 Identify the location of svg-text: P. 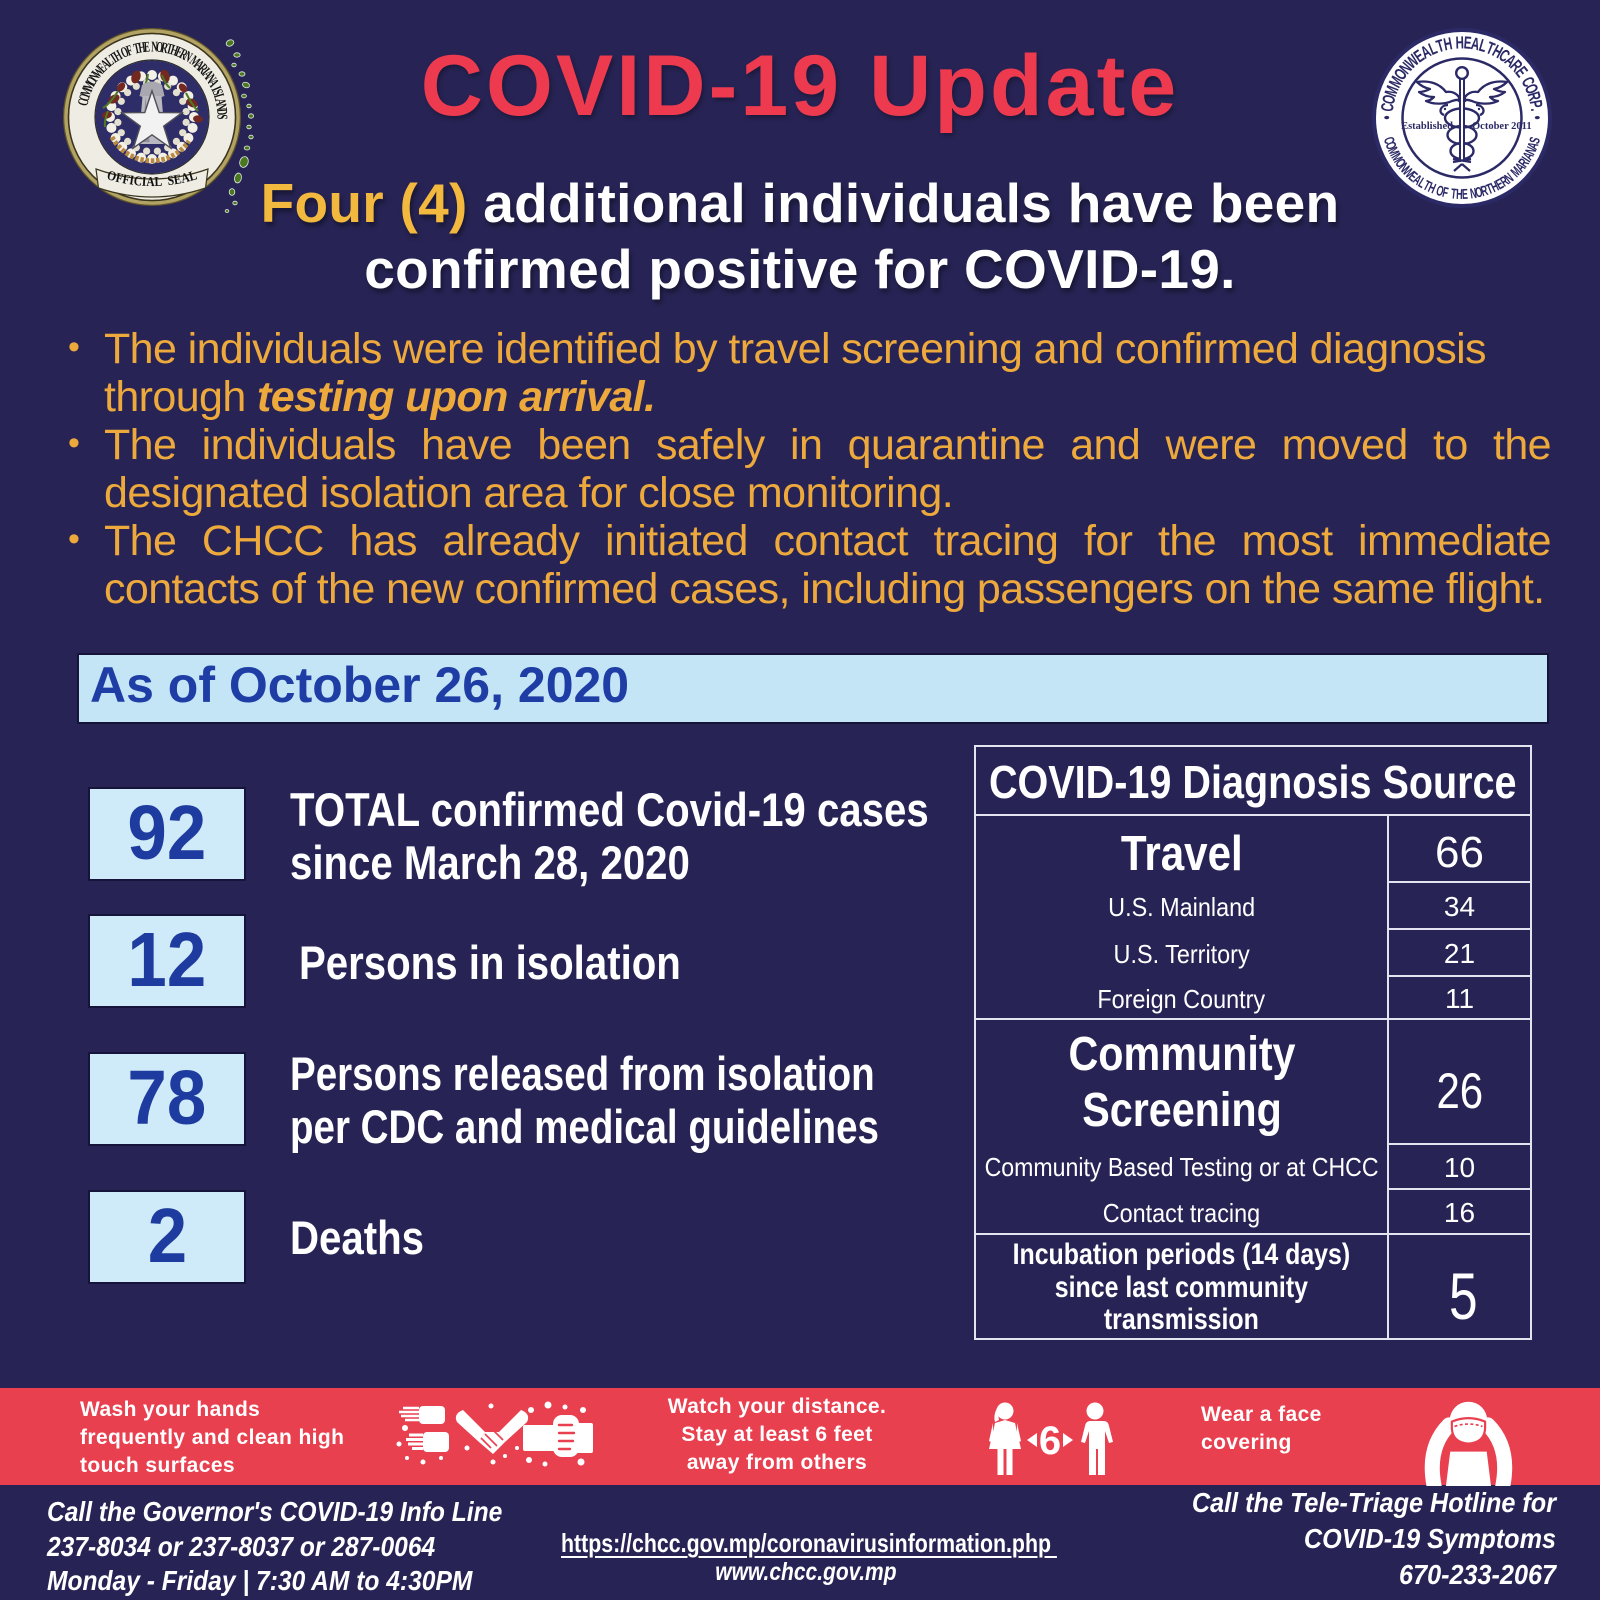
(1535, 104).